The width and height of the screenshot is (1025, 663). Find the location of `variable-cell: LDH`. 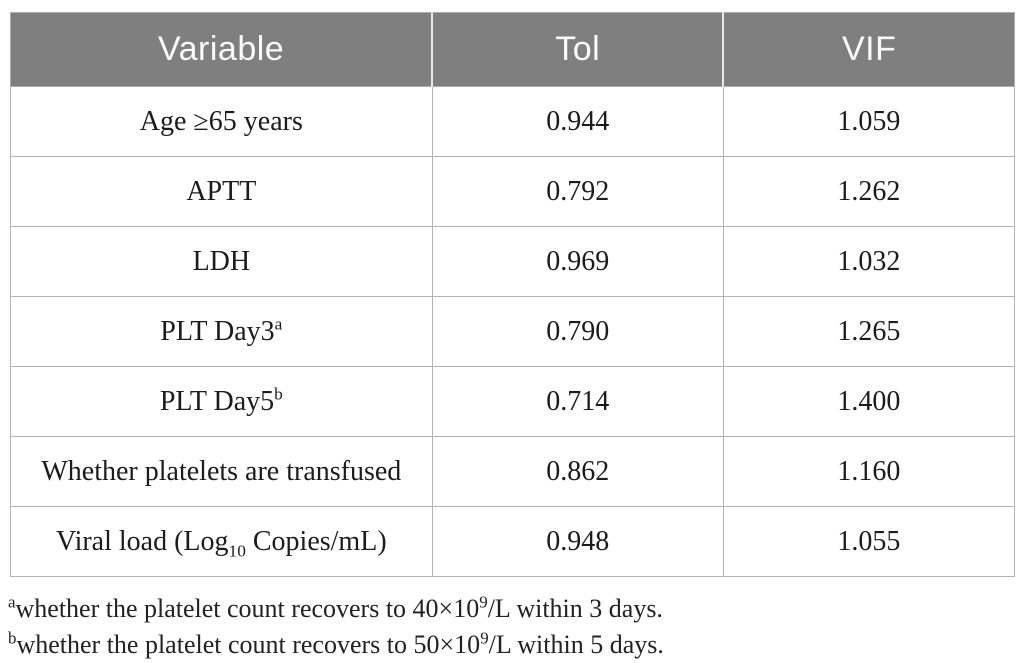

variable-cell: LDH is located at coordinates (221, 261).